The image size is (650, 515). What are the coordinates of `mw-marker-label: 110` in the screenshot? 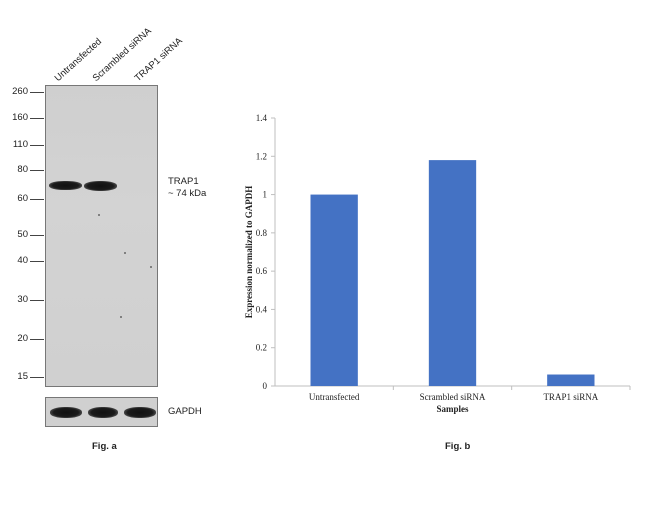 It's located at (20, 144).